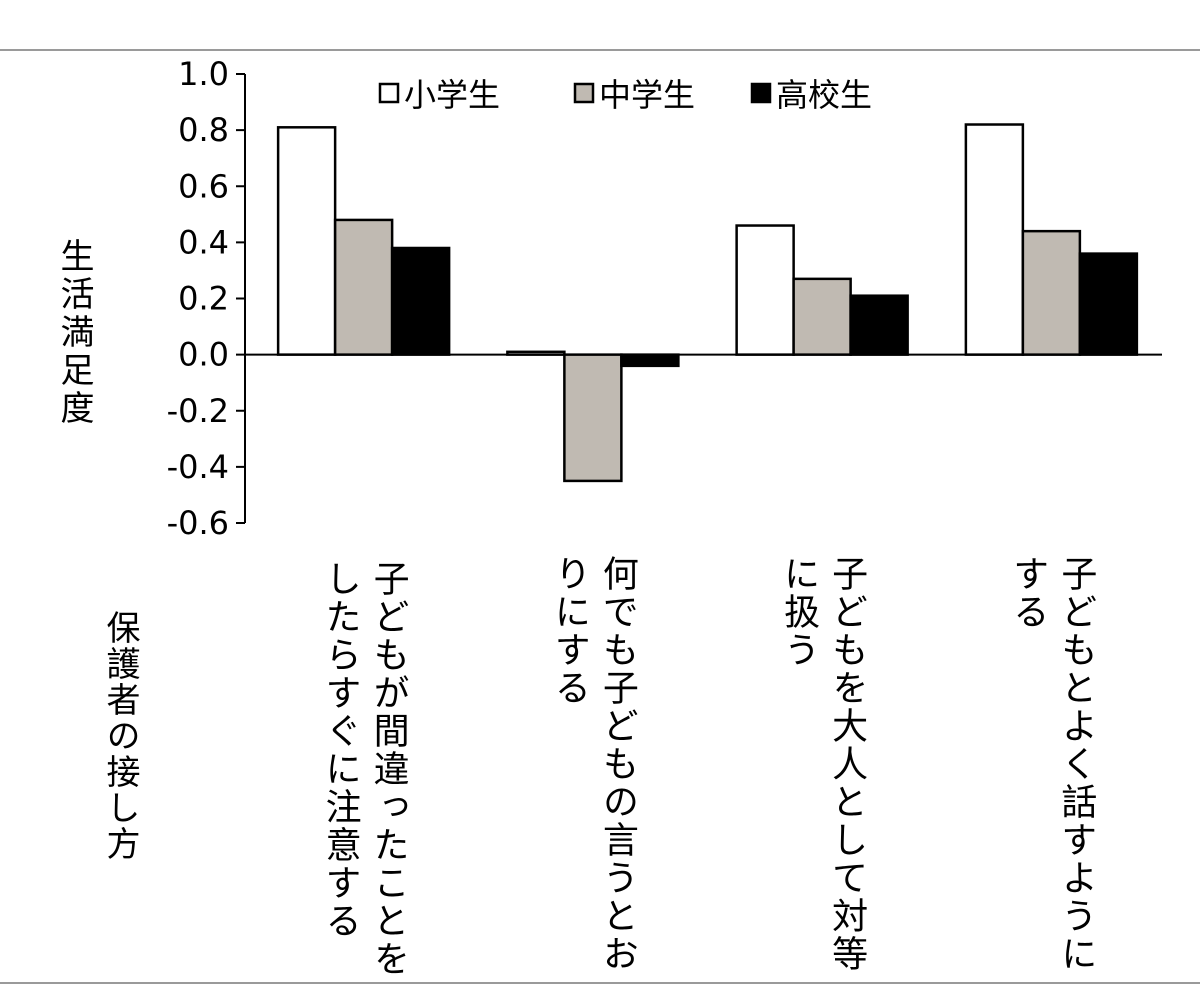 Image resolution: width=1200 pixels, height=988 pixels. What do you see at coordinates (600, 50) in the screenshot?
I see `top-border` at bounding box center [600, 50].